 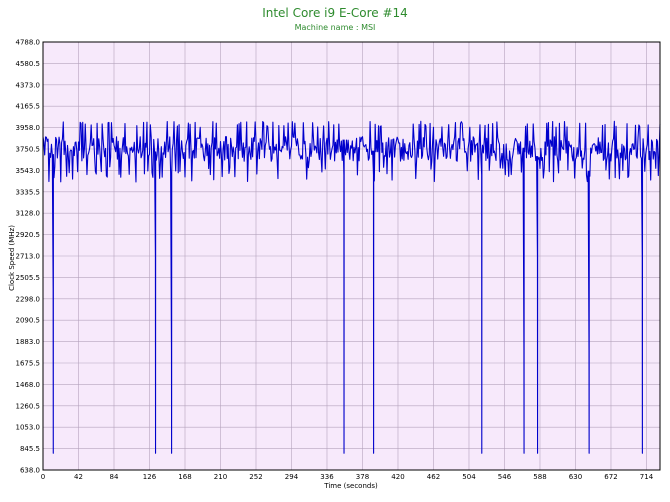 What do you see at coordinates (28, 192) in the screenshot?
I see `y-tick-label: 3335.5` at bounding box center [28, 192].